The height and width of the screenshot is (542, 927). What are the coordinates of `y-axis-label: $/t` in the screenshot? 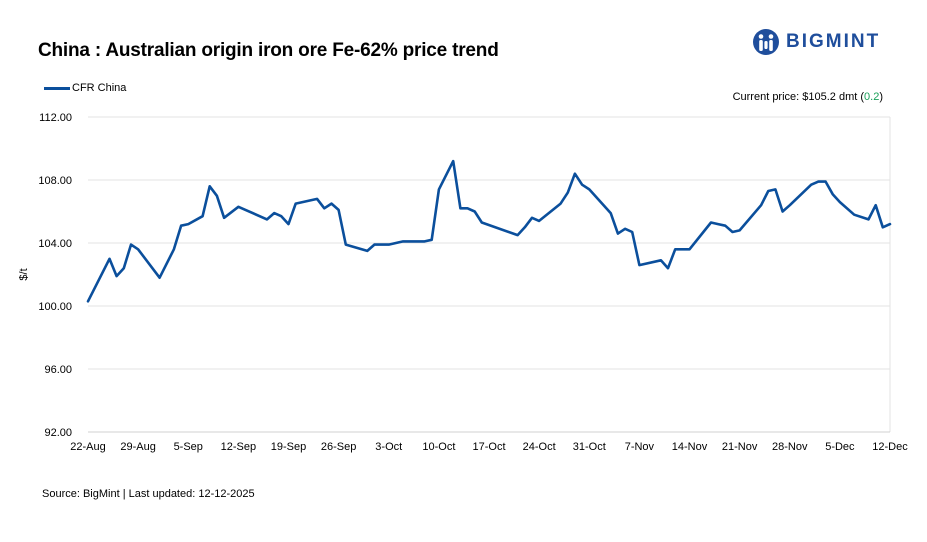 It's located at (24, 274).